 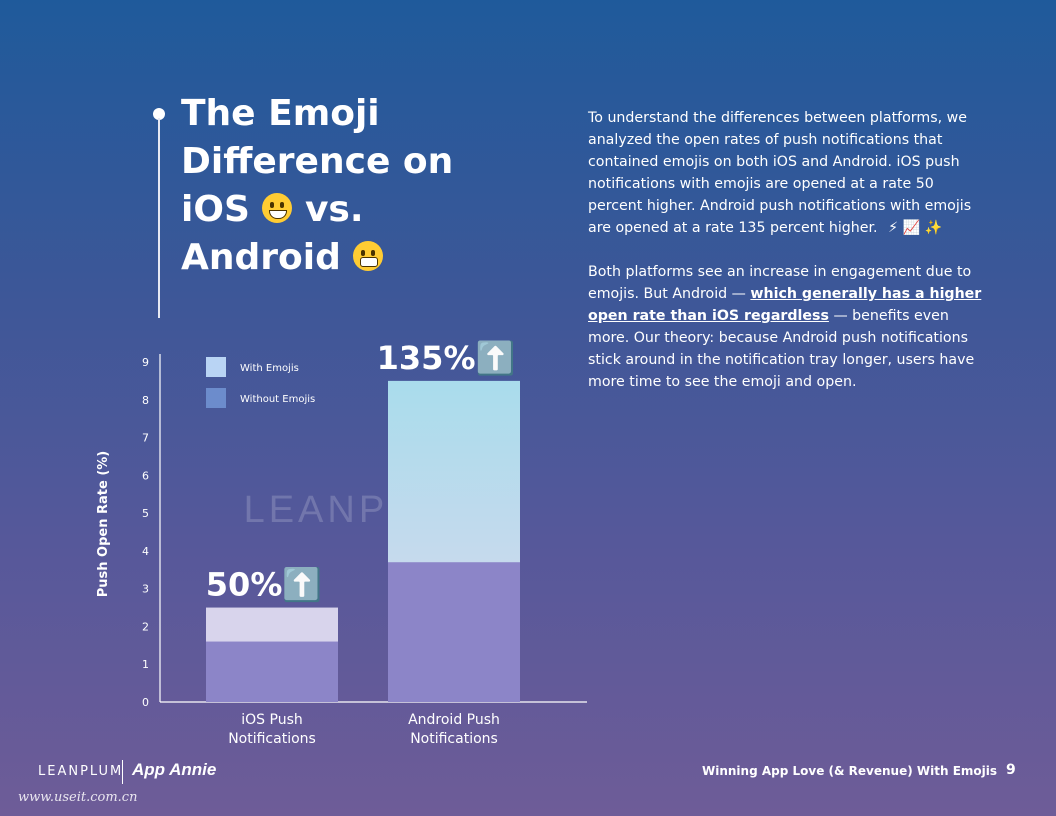 What do you see at coordinates (145, 589) in the screenshot?
I see `y-tick-label: 3` at bounding box center [145, 589].